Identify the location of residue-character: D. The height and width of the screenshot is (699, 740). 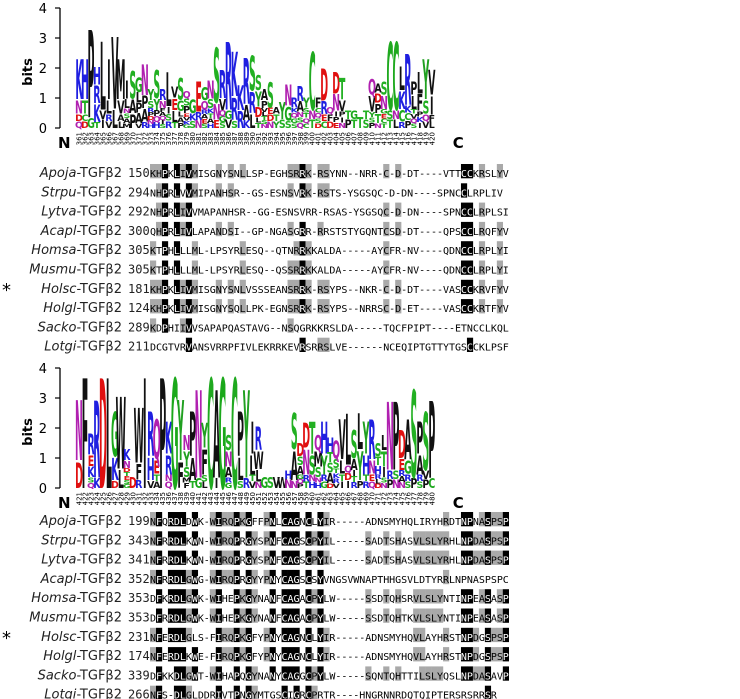
(398, 309).